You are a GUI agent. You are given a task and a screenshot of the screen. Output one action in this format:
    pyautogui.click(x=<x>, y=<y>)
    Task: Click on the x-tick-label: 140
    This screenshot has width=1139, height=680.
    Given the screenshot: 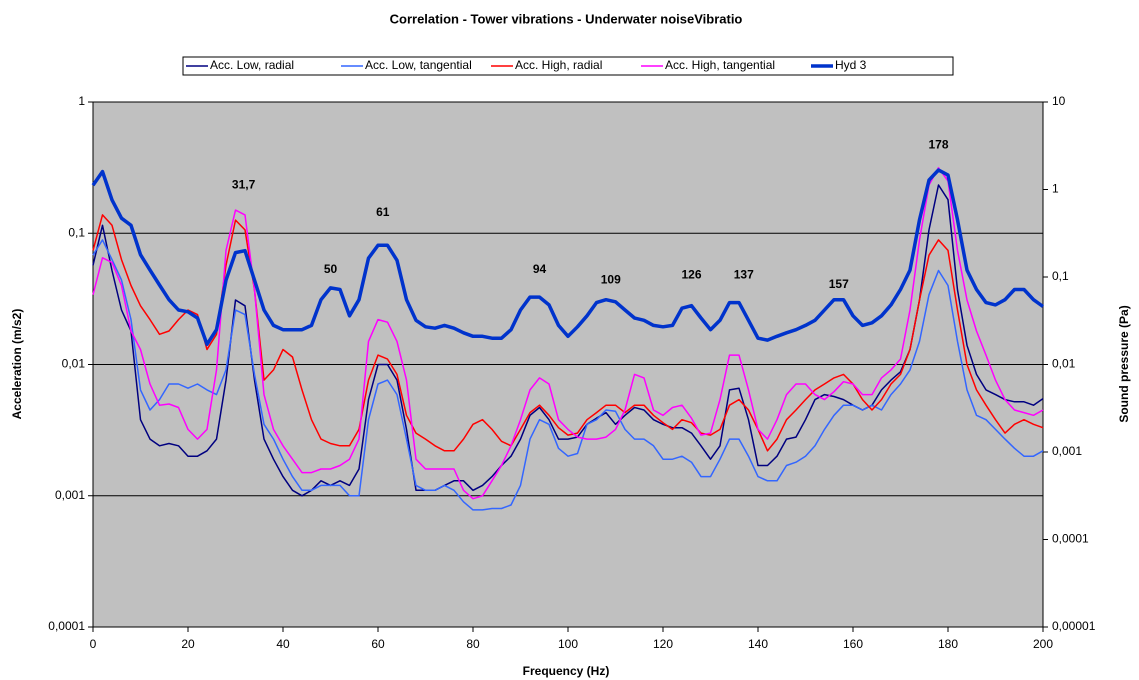 What is the action you would take?
    pyautogui.click(x=758, y=644)
    